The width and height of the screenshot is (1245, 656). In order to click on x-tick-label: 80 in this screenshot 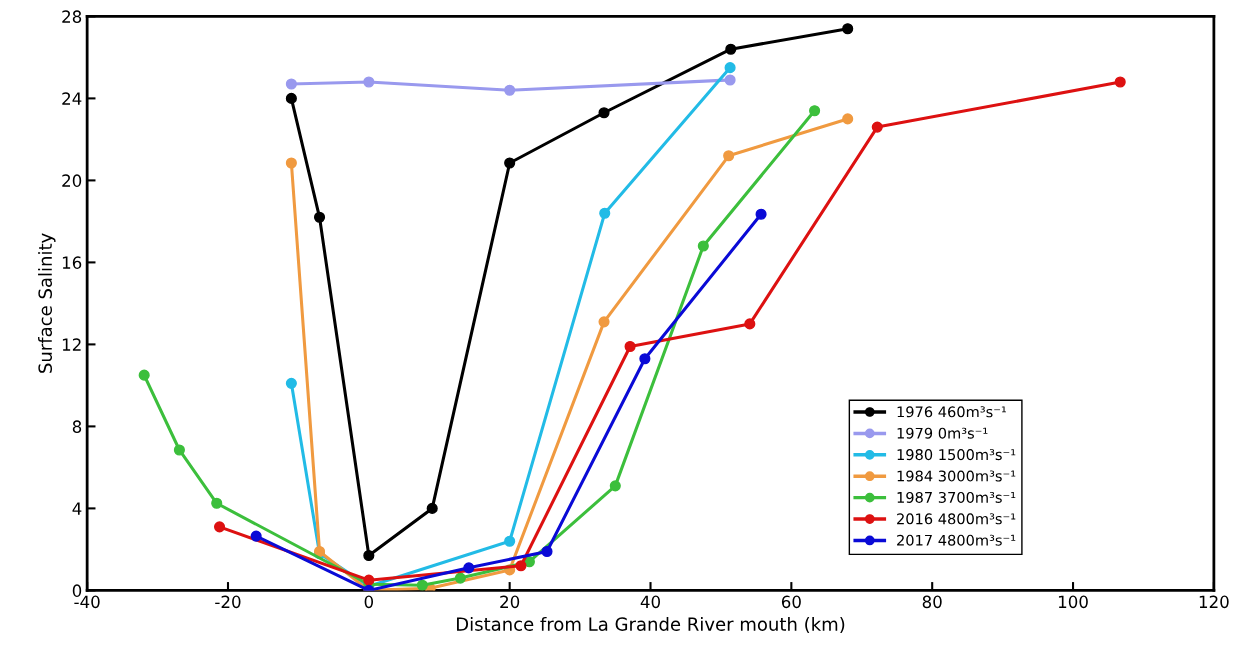, I will do `click(932, 602)`.